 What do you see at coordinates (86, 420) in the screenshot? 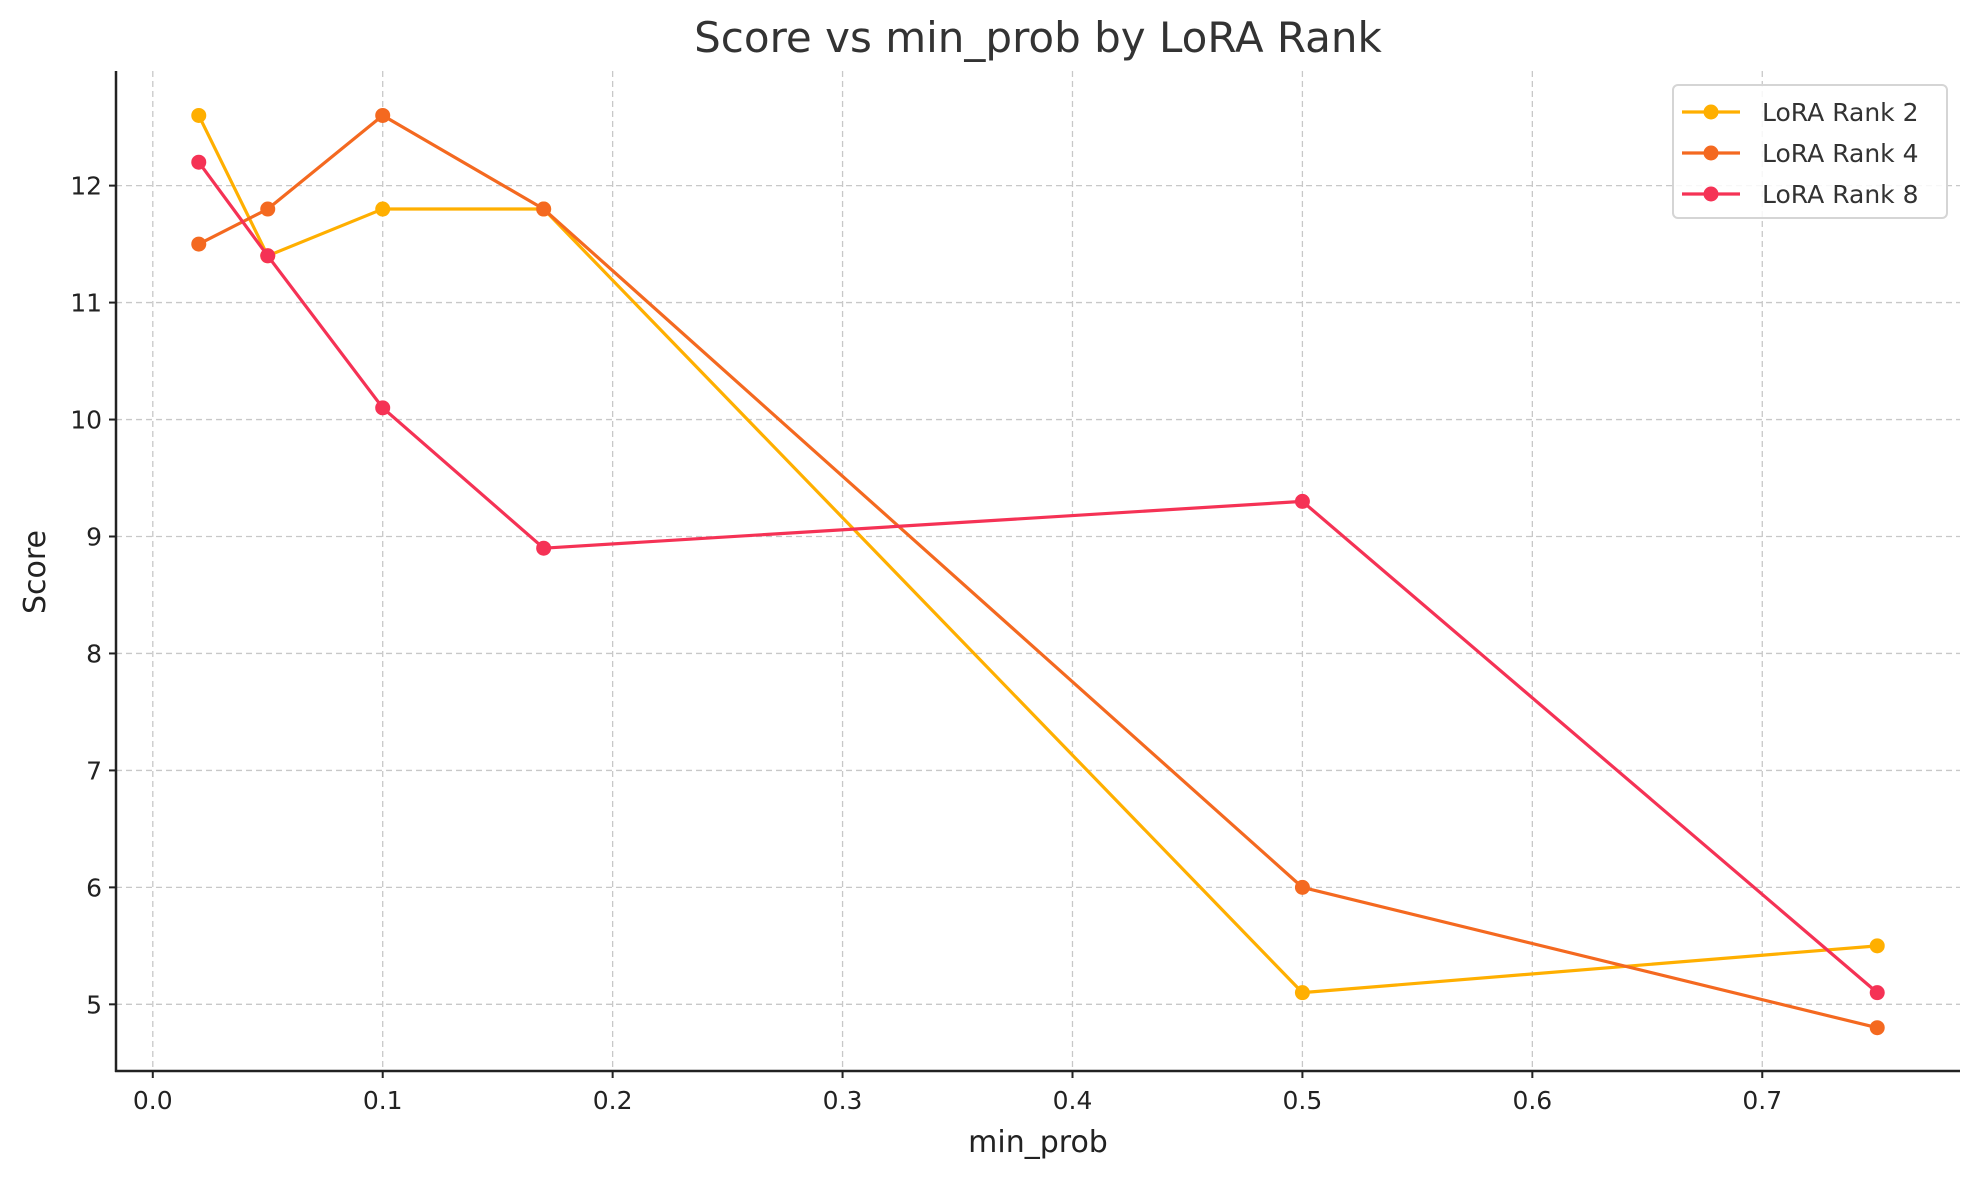
I see `y-tick-label: 10` at bounding box center [86, 420].